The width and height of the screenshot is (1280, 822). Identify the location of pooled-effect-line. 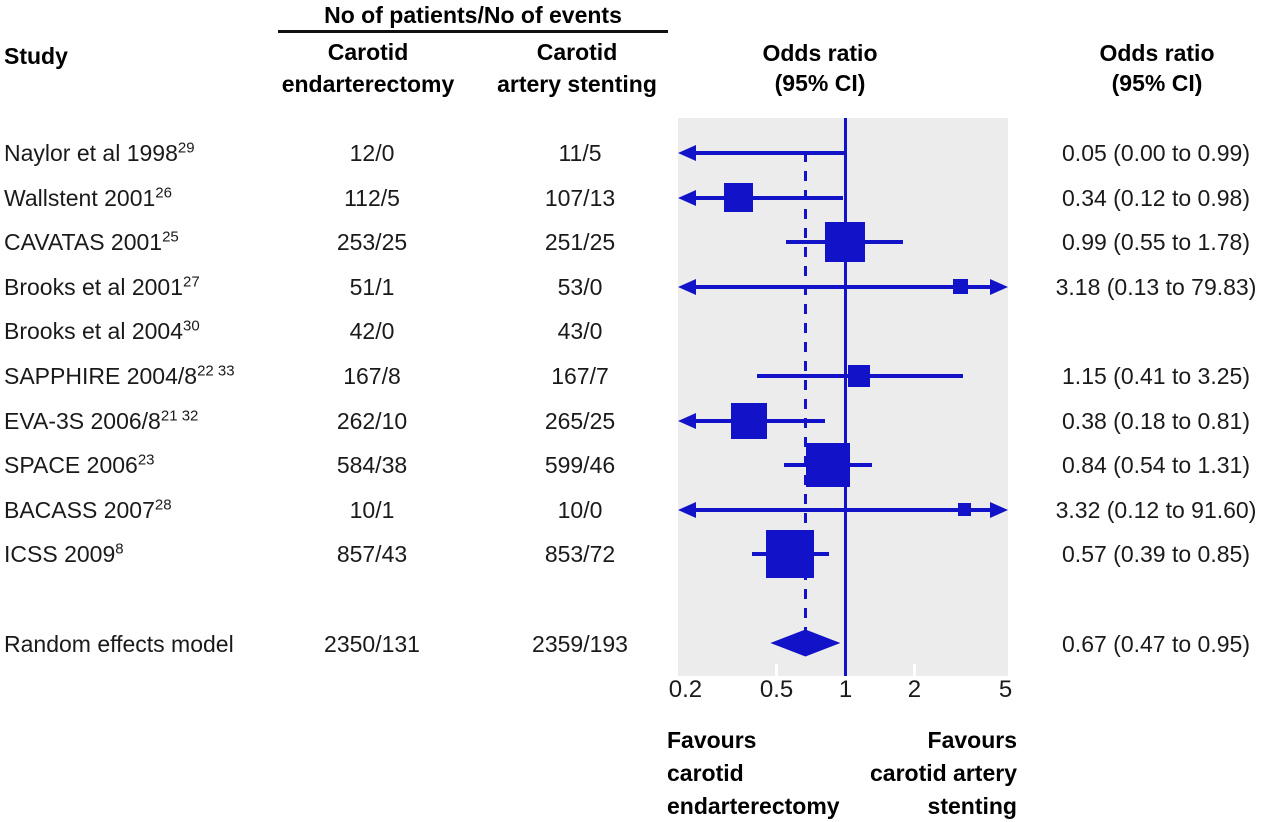
(806, 391).